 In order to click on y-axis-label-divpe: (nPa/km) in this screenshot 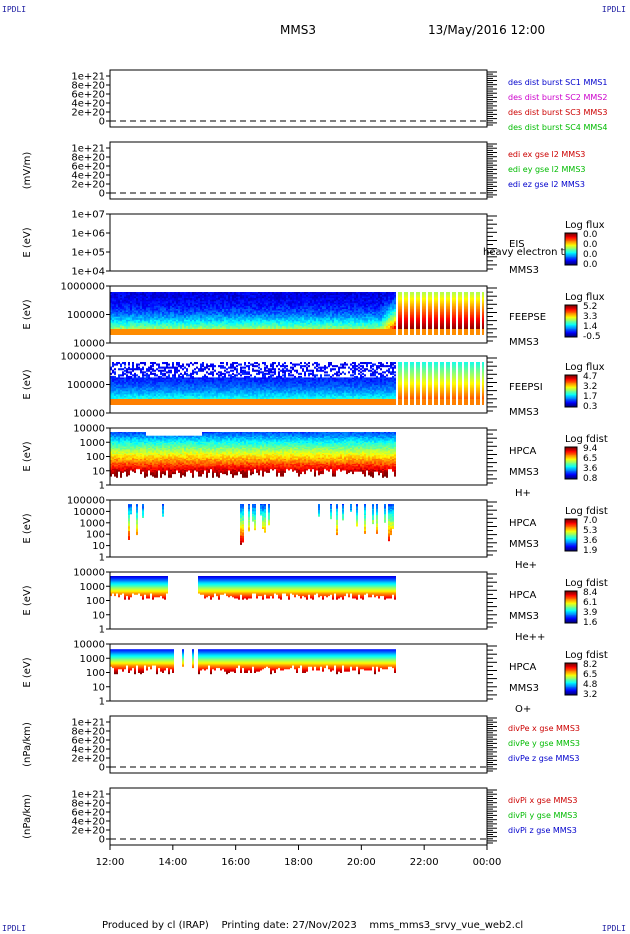, I will do `click(27, 744)`.